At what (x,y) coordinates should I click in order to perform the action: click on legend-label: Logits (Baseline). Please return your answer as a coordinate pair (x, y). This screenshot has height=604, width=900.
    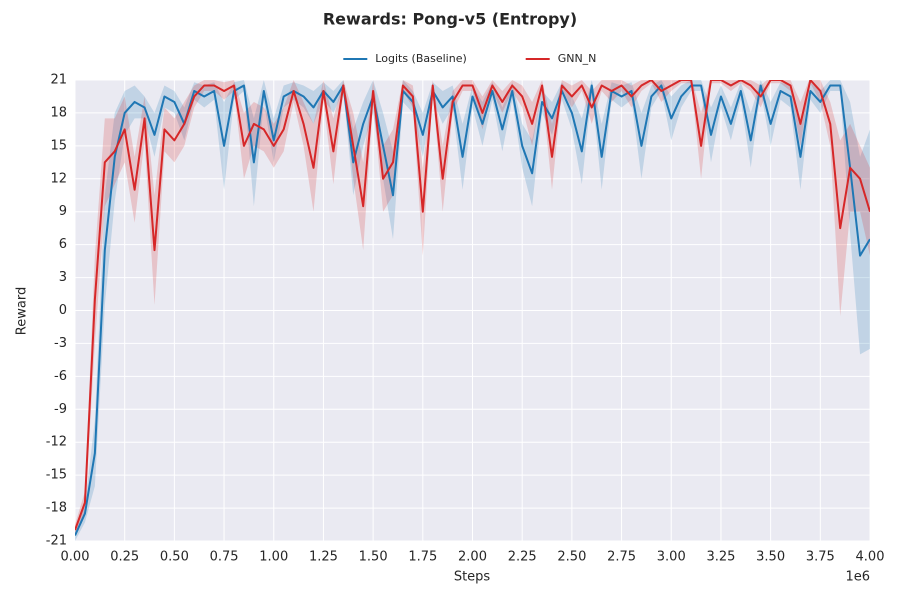
    Looking at the image, I should click on (420, 58).